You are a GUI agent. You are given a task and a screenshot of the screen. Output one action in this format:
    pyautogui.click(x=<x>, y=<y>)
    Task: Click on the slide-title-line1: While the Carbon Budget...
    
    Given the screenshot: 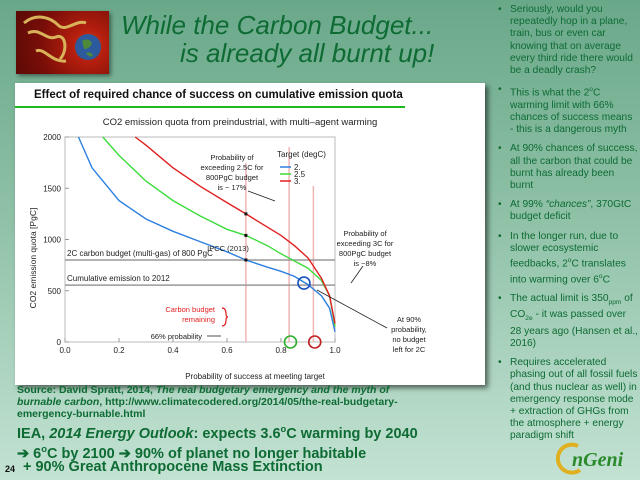 What is the action you would take?
    pyautogui.click(x=277, y=25)
    